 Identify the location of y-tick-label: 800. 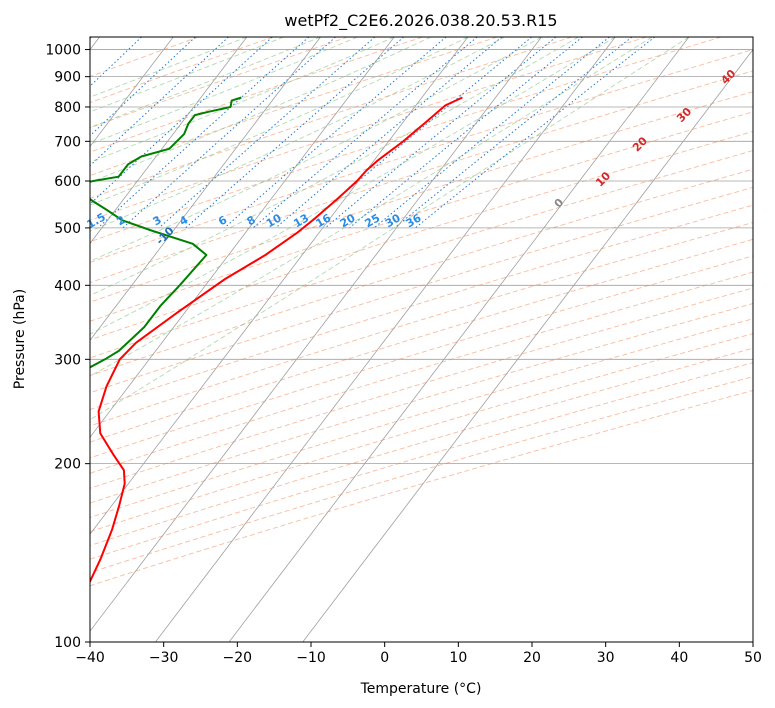
(67, 108).